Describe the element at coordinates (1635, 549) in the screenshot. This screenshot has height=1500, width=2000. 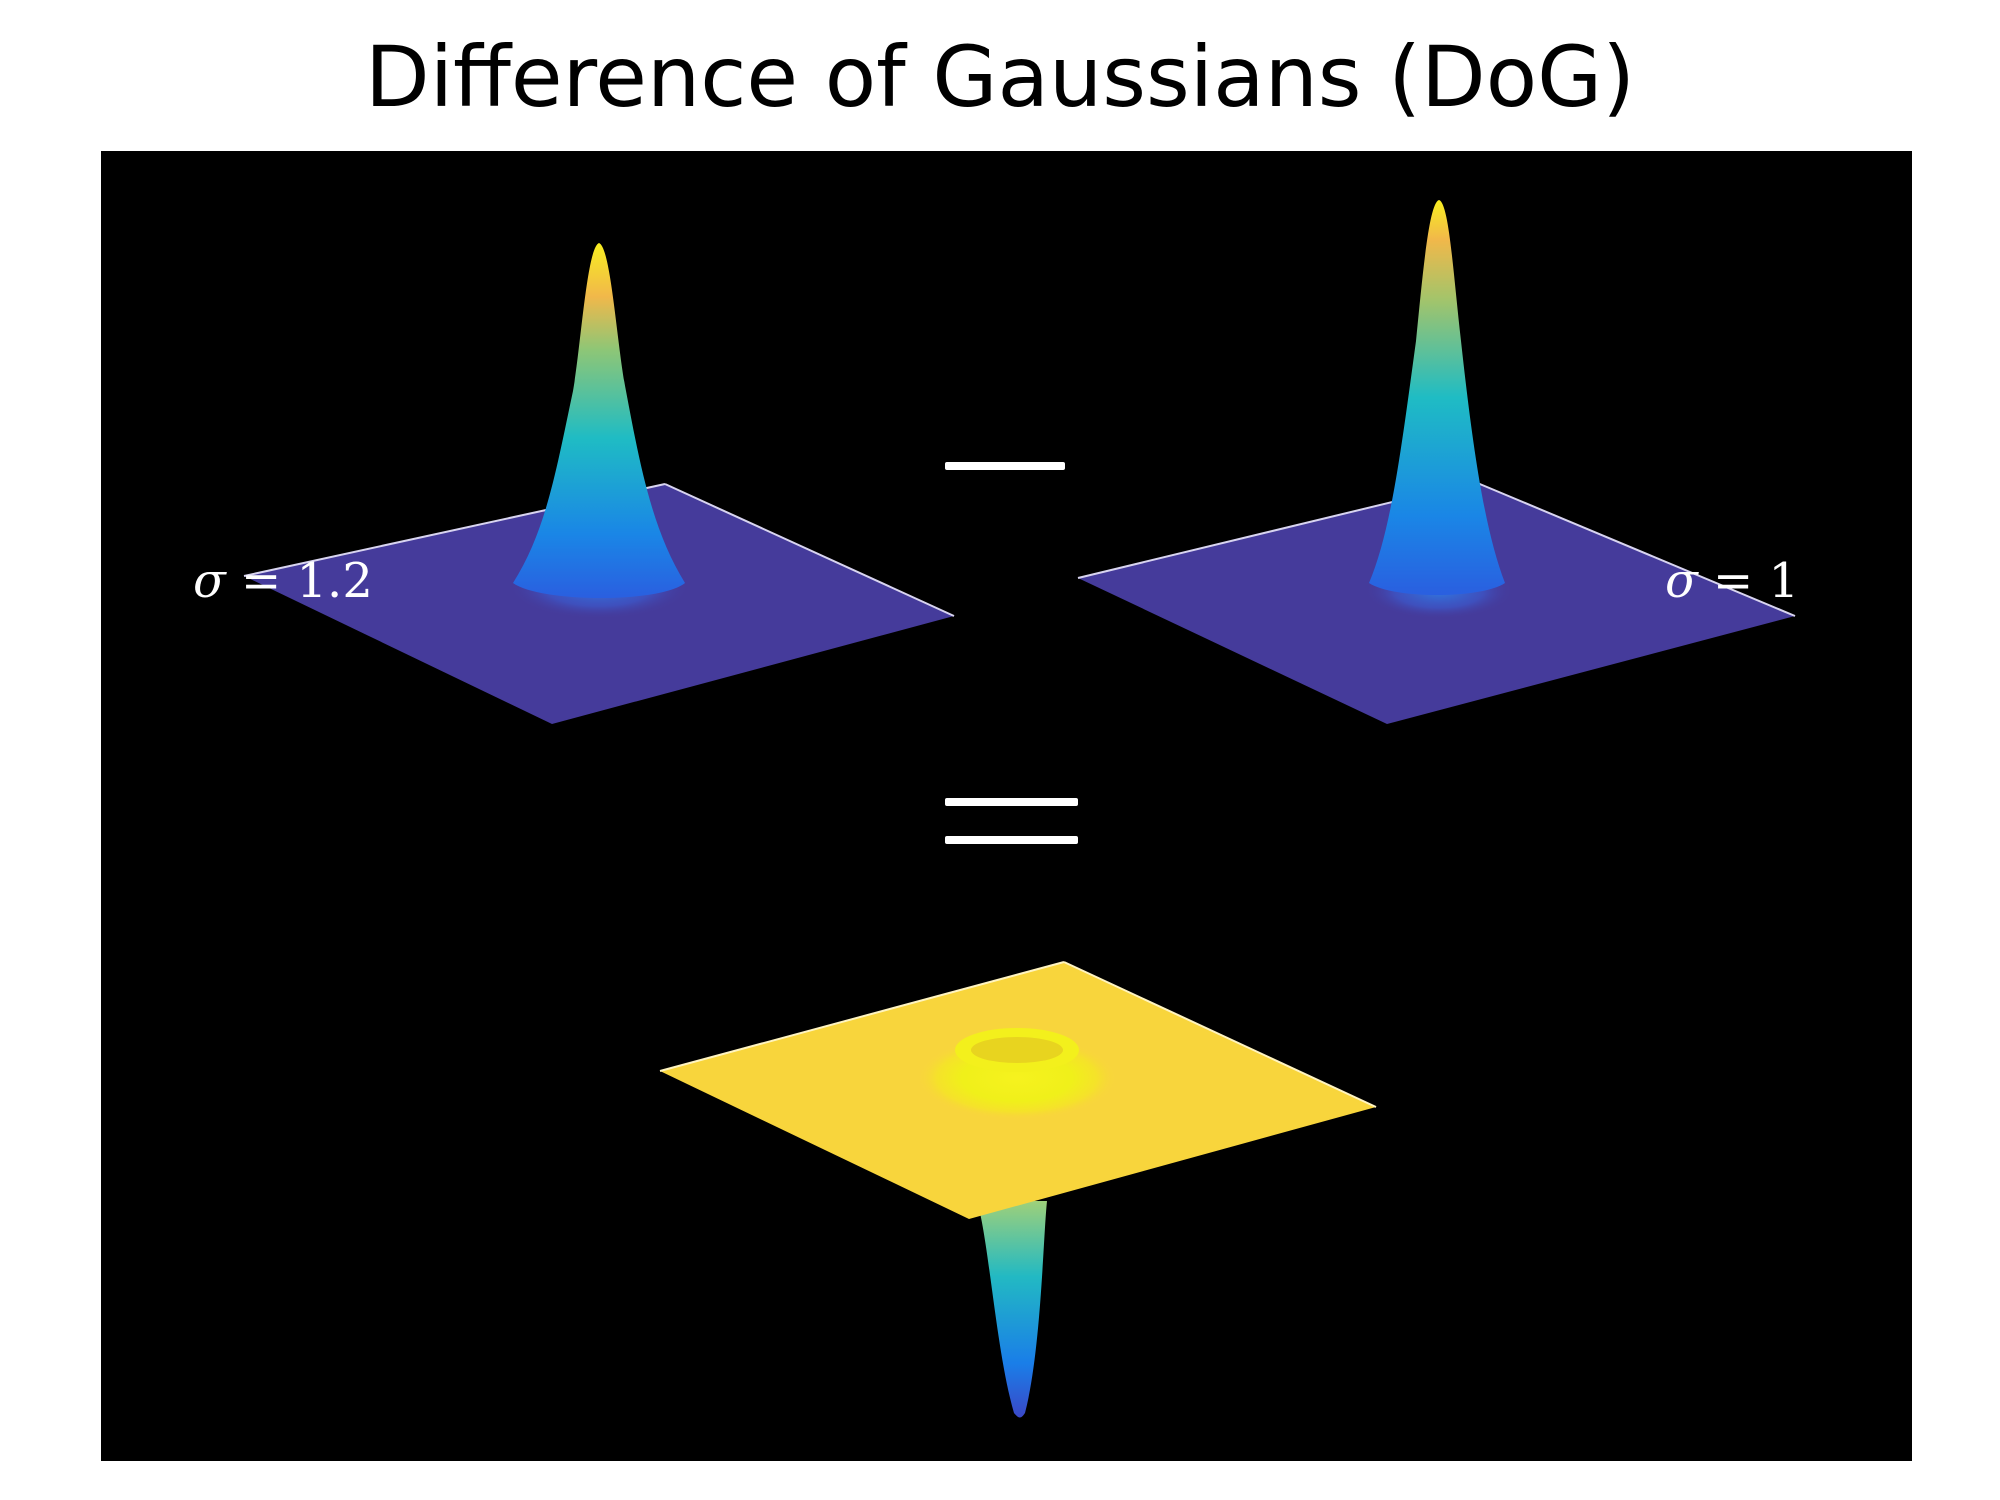
I see `right-plane-edge` at that location.